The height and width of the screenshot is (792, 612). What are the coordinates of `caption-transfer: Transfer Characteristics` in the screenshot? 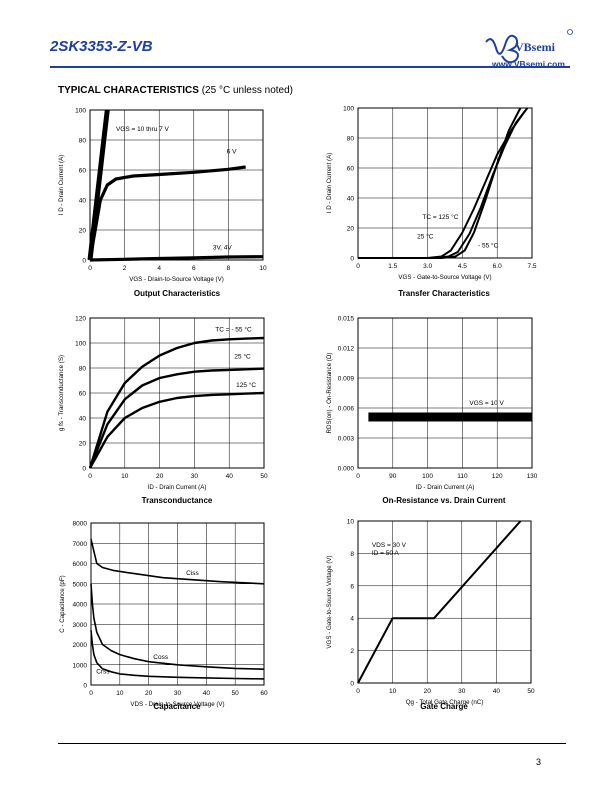 It's located at (444, 293).